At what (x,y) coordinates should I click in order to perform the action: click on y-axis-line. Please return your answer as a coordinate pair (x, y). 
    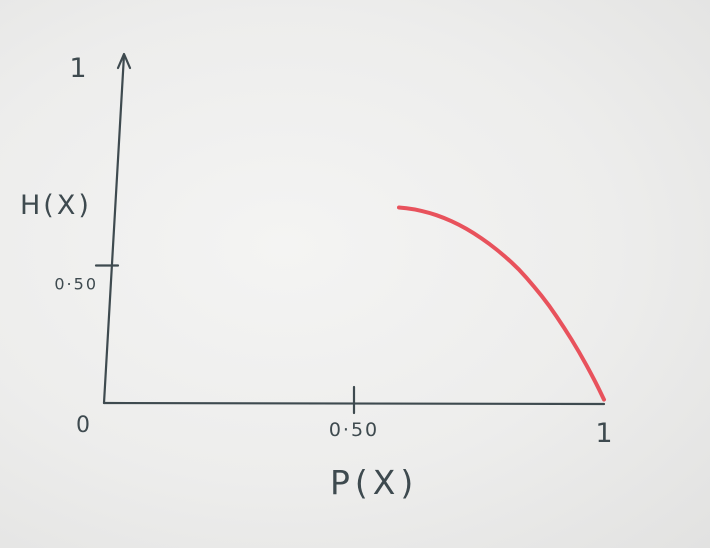
    Looking at the image, I should click on (114, 229).